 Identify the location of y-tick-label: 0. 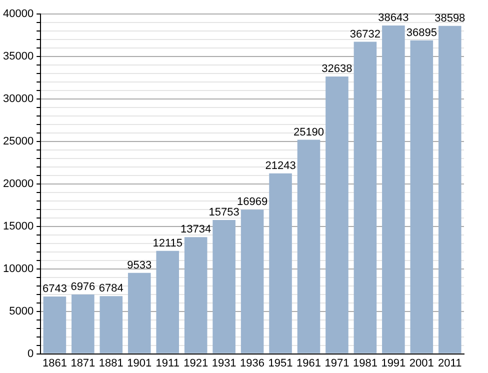
(30, 354).